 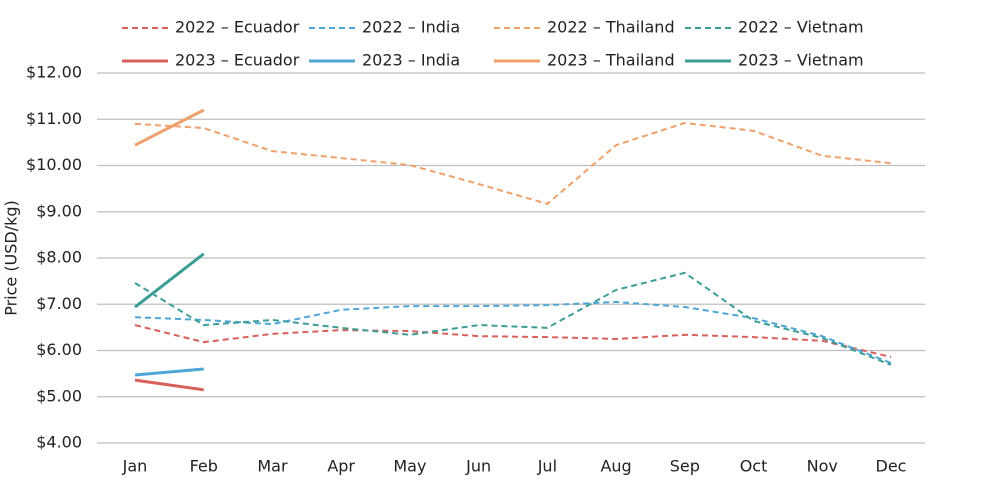 What do you see at coordinates (59, 442) in the screenshot?
I see `y-tick-label: $4.00` at bounding box center [59, 442].